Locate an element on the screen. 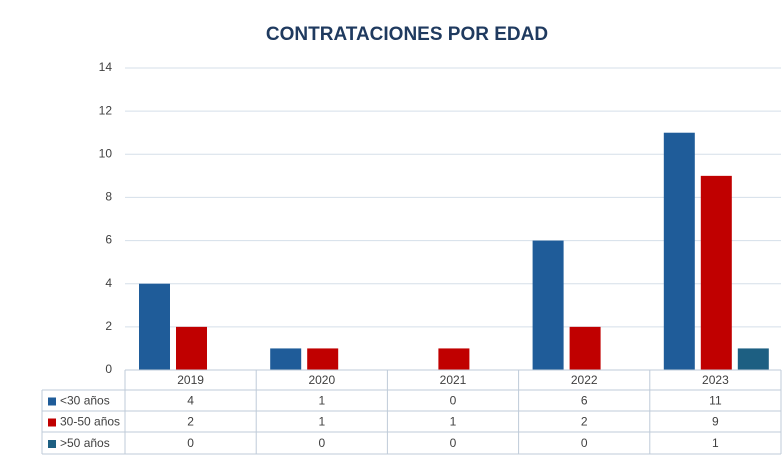 Image resolution: width=782 pixels, height=460 pixels. legend-label: >50 años is located at coordinates (85, 443).